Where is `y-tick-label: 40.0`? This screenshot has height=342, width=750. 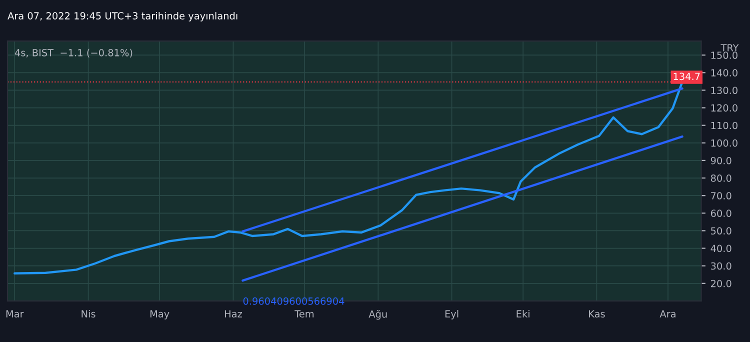
y-tick-label: 40.0 is located at coordinates (721, 248).